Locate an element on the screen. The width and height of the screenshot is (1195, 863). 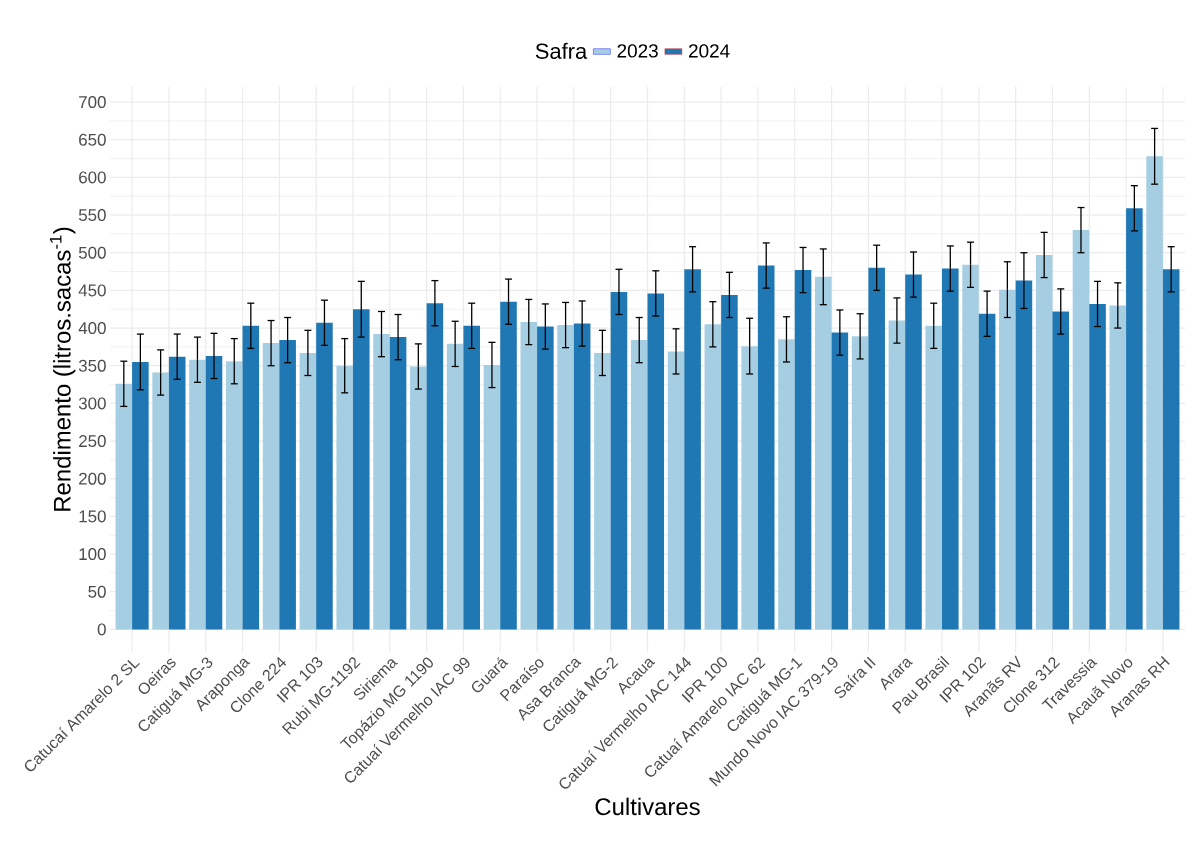
y-tick-label: 600 is located at coordinates (92, 177).